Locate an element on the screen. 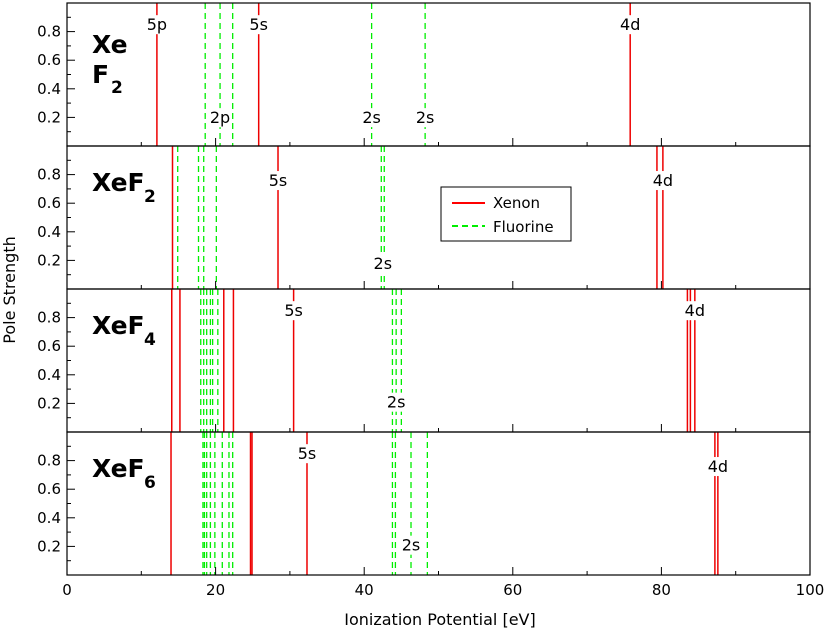 This screenshot has height=635, width=830. x-tick-label: 100 is located at coordinates (810, 590).